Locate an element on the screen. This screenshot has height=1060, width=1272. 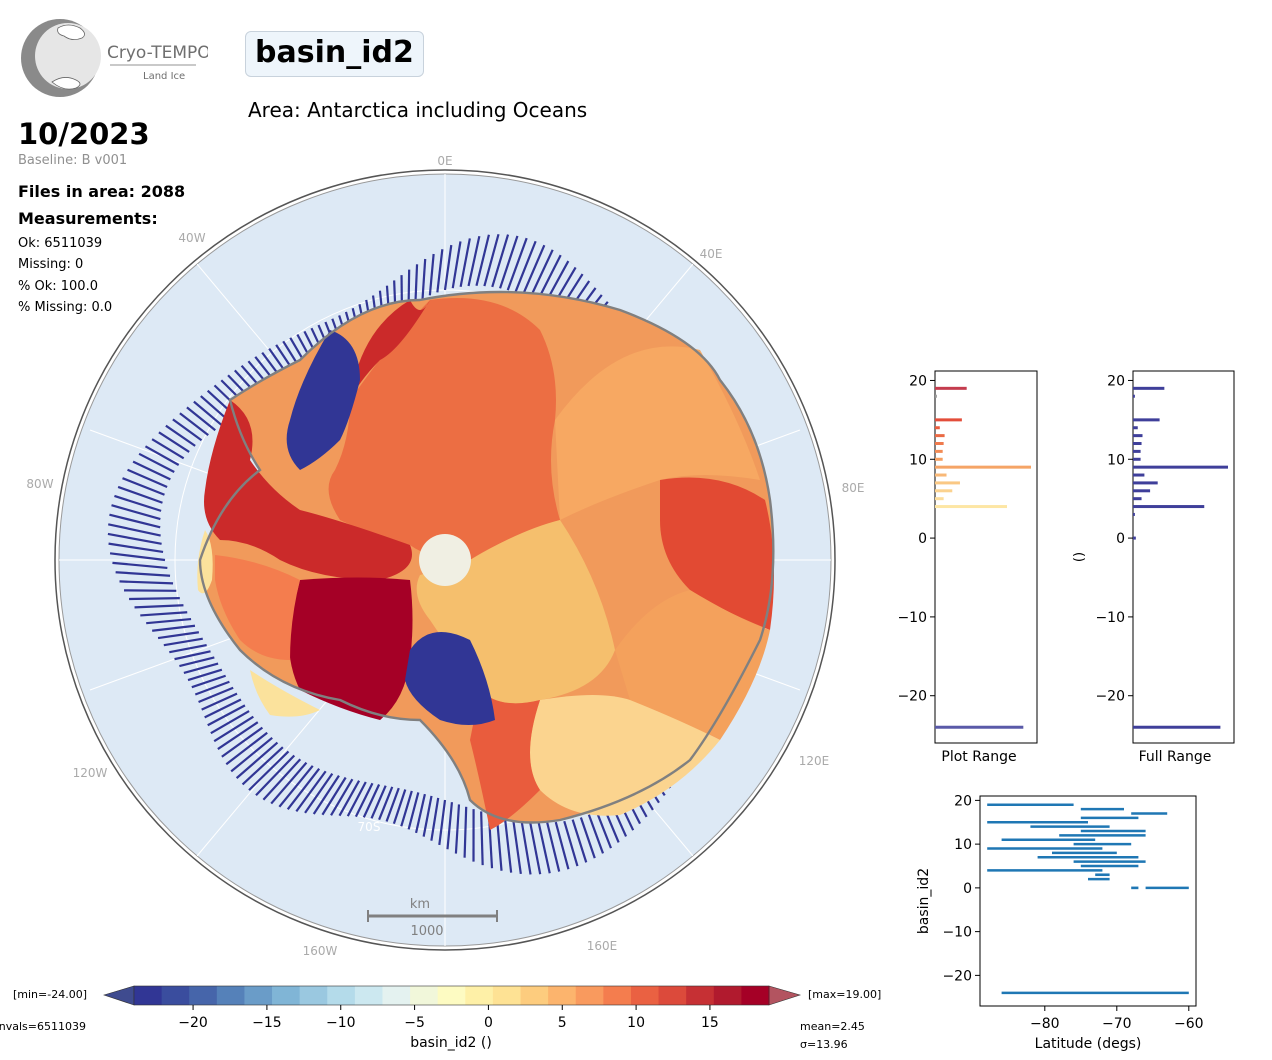
hist1-xlabel: Plot Range is located at coordinates (978, 757).